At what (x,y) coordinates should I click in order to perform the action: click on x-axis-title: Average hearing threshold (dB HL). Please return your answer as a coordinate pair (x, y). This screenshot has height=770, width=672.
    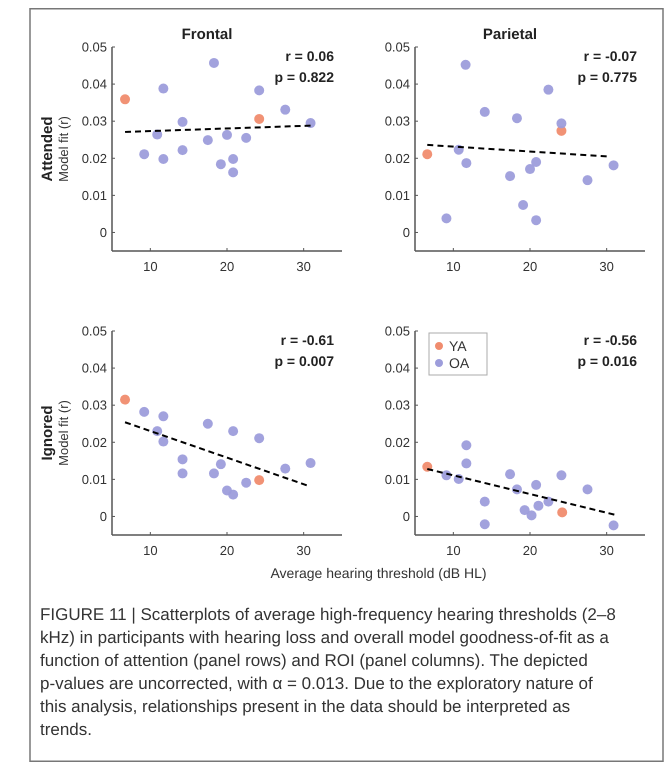
    Looking at the image, I should click on (378, 573).